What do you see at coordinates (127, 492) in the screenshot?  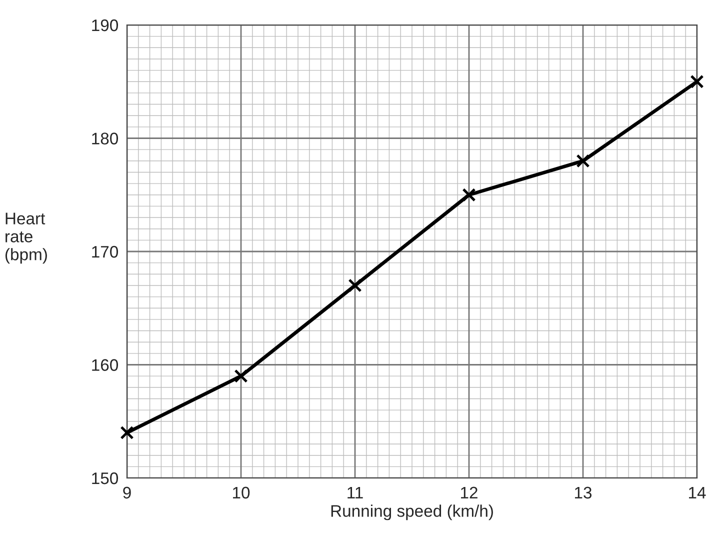 I see `x-tick-label: 9` at bounding box center [127, 492].